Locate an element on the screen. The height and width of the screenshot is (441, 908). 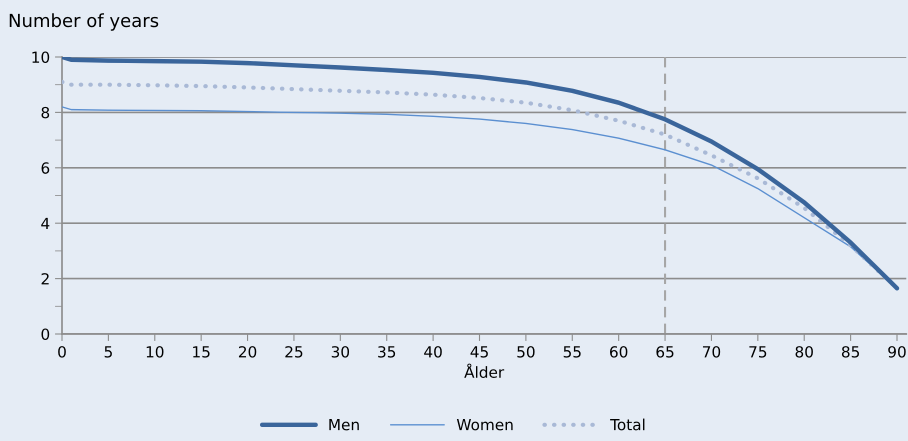
x-tick-label: 45 is located at coordinates (479, 352).